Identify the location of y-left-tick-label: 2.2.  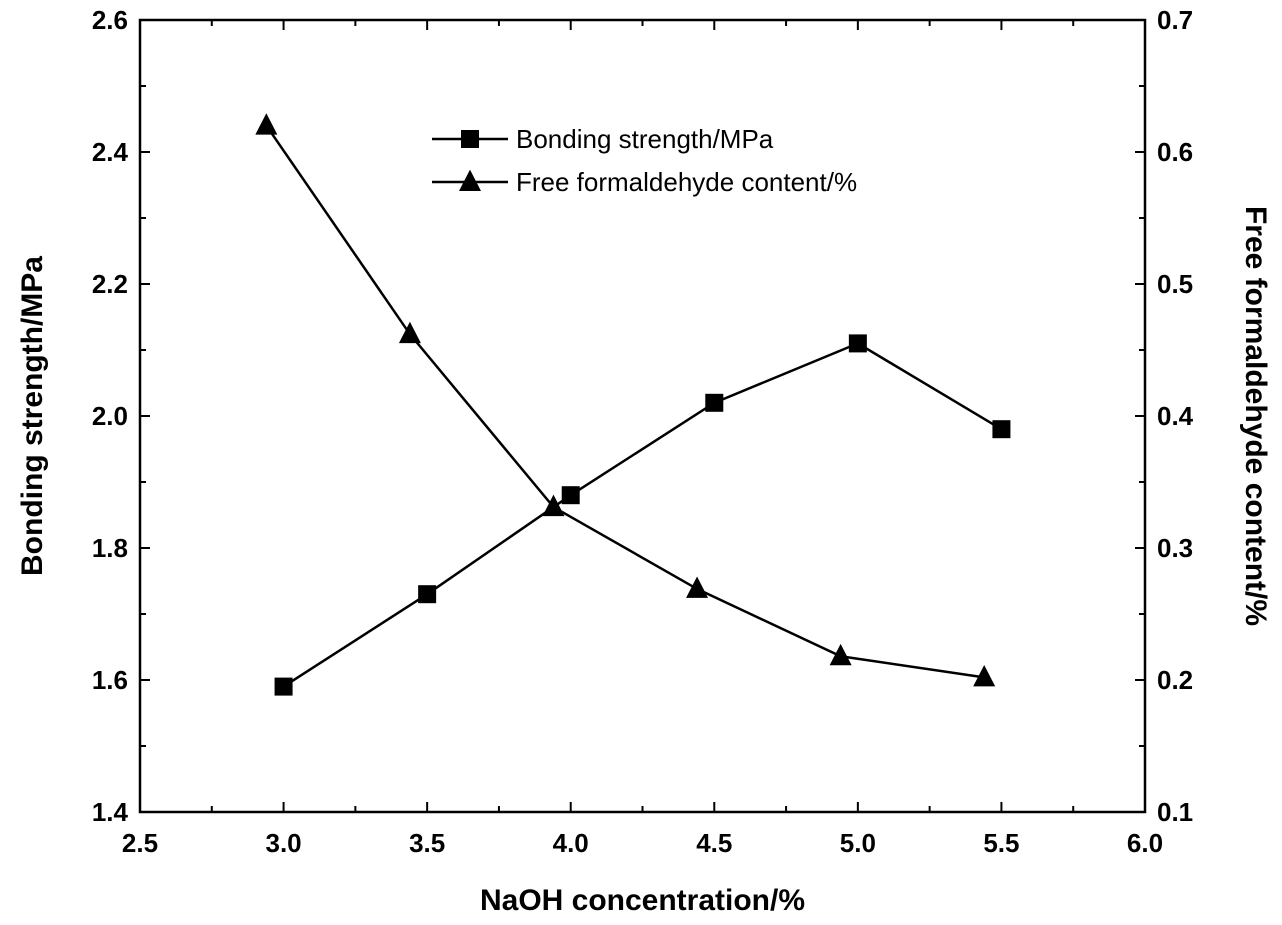
(110, 284).